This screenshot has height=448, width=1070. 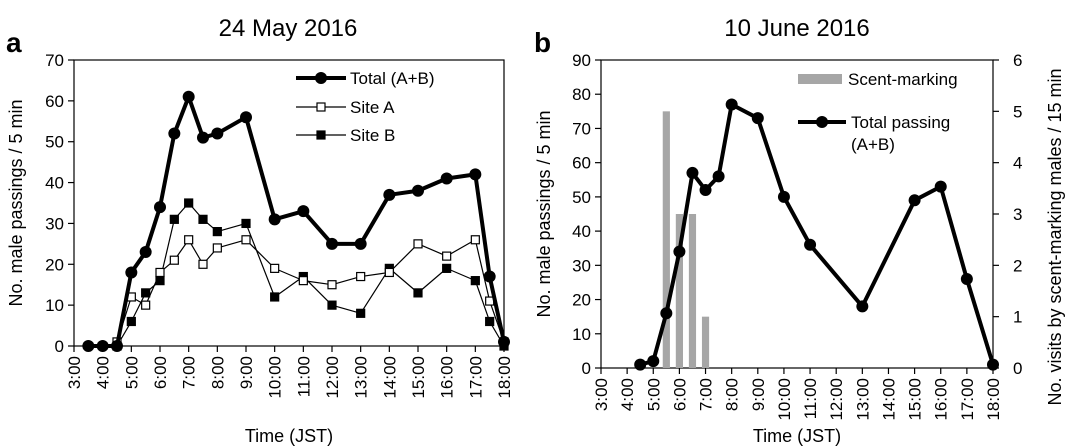 What do you see at coordinates (1007, 214) in the screenshot?
I see `panel-b-y2-axis-ticks: 0 1 2 3 4 5 6` at bounding box center [1007, 214].